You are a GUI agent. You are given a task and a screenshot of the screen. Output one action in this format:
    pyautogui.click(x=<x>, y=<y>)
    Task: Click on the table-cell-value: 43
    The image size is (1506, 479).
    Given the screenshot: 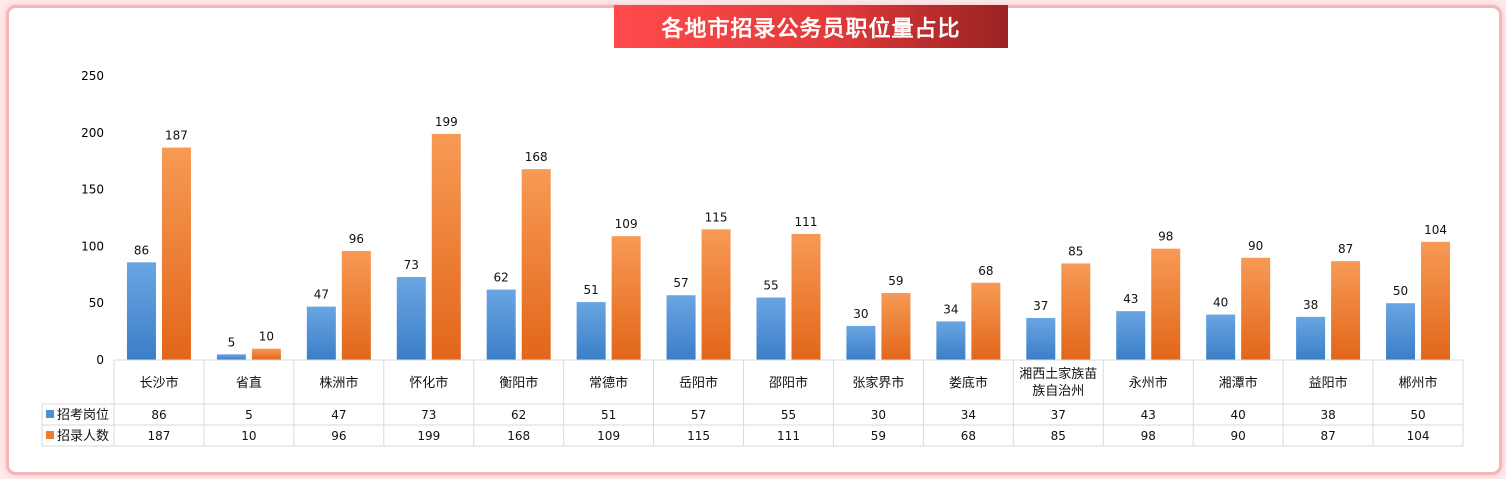 What is the action you would take?
    pyautogui.click(x=1148, y=415)
    